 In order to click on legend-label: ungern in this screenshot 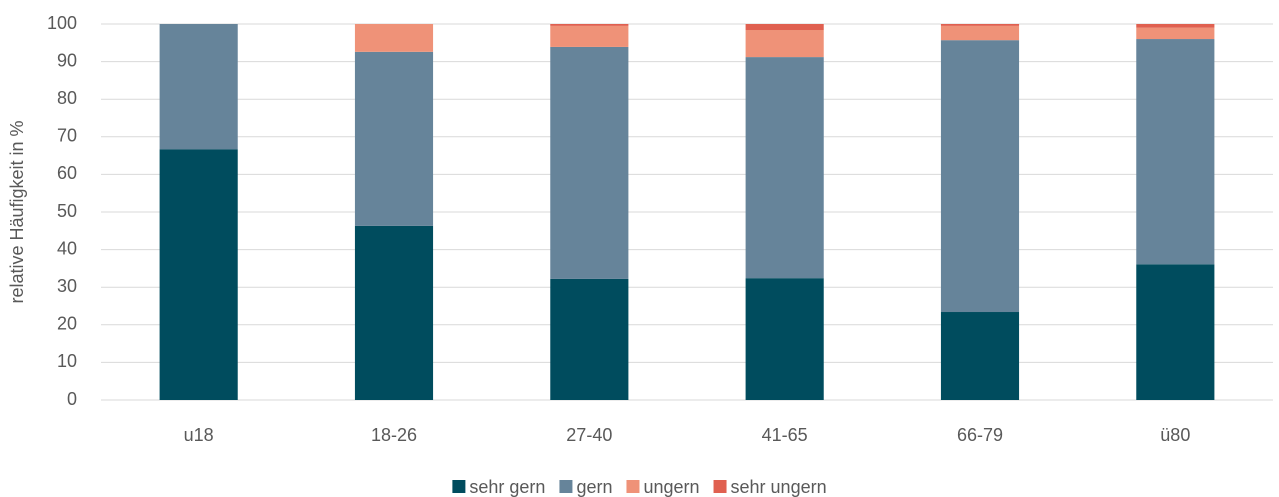, I will do `click(671, 487)`.